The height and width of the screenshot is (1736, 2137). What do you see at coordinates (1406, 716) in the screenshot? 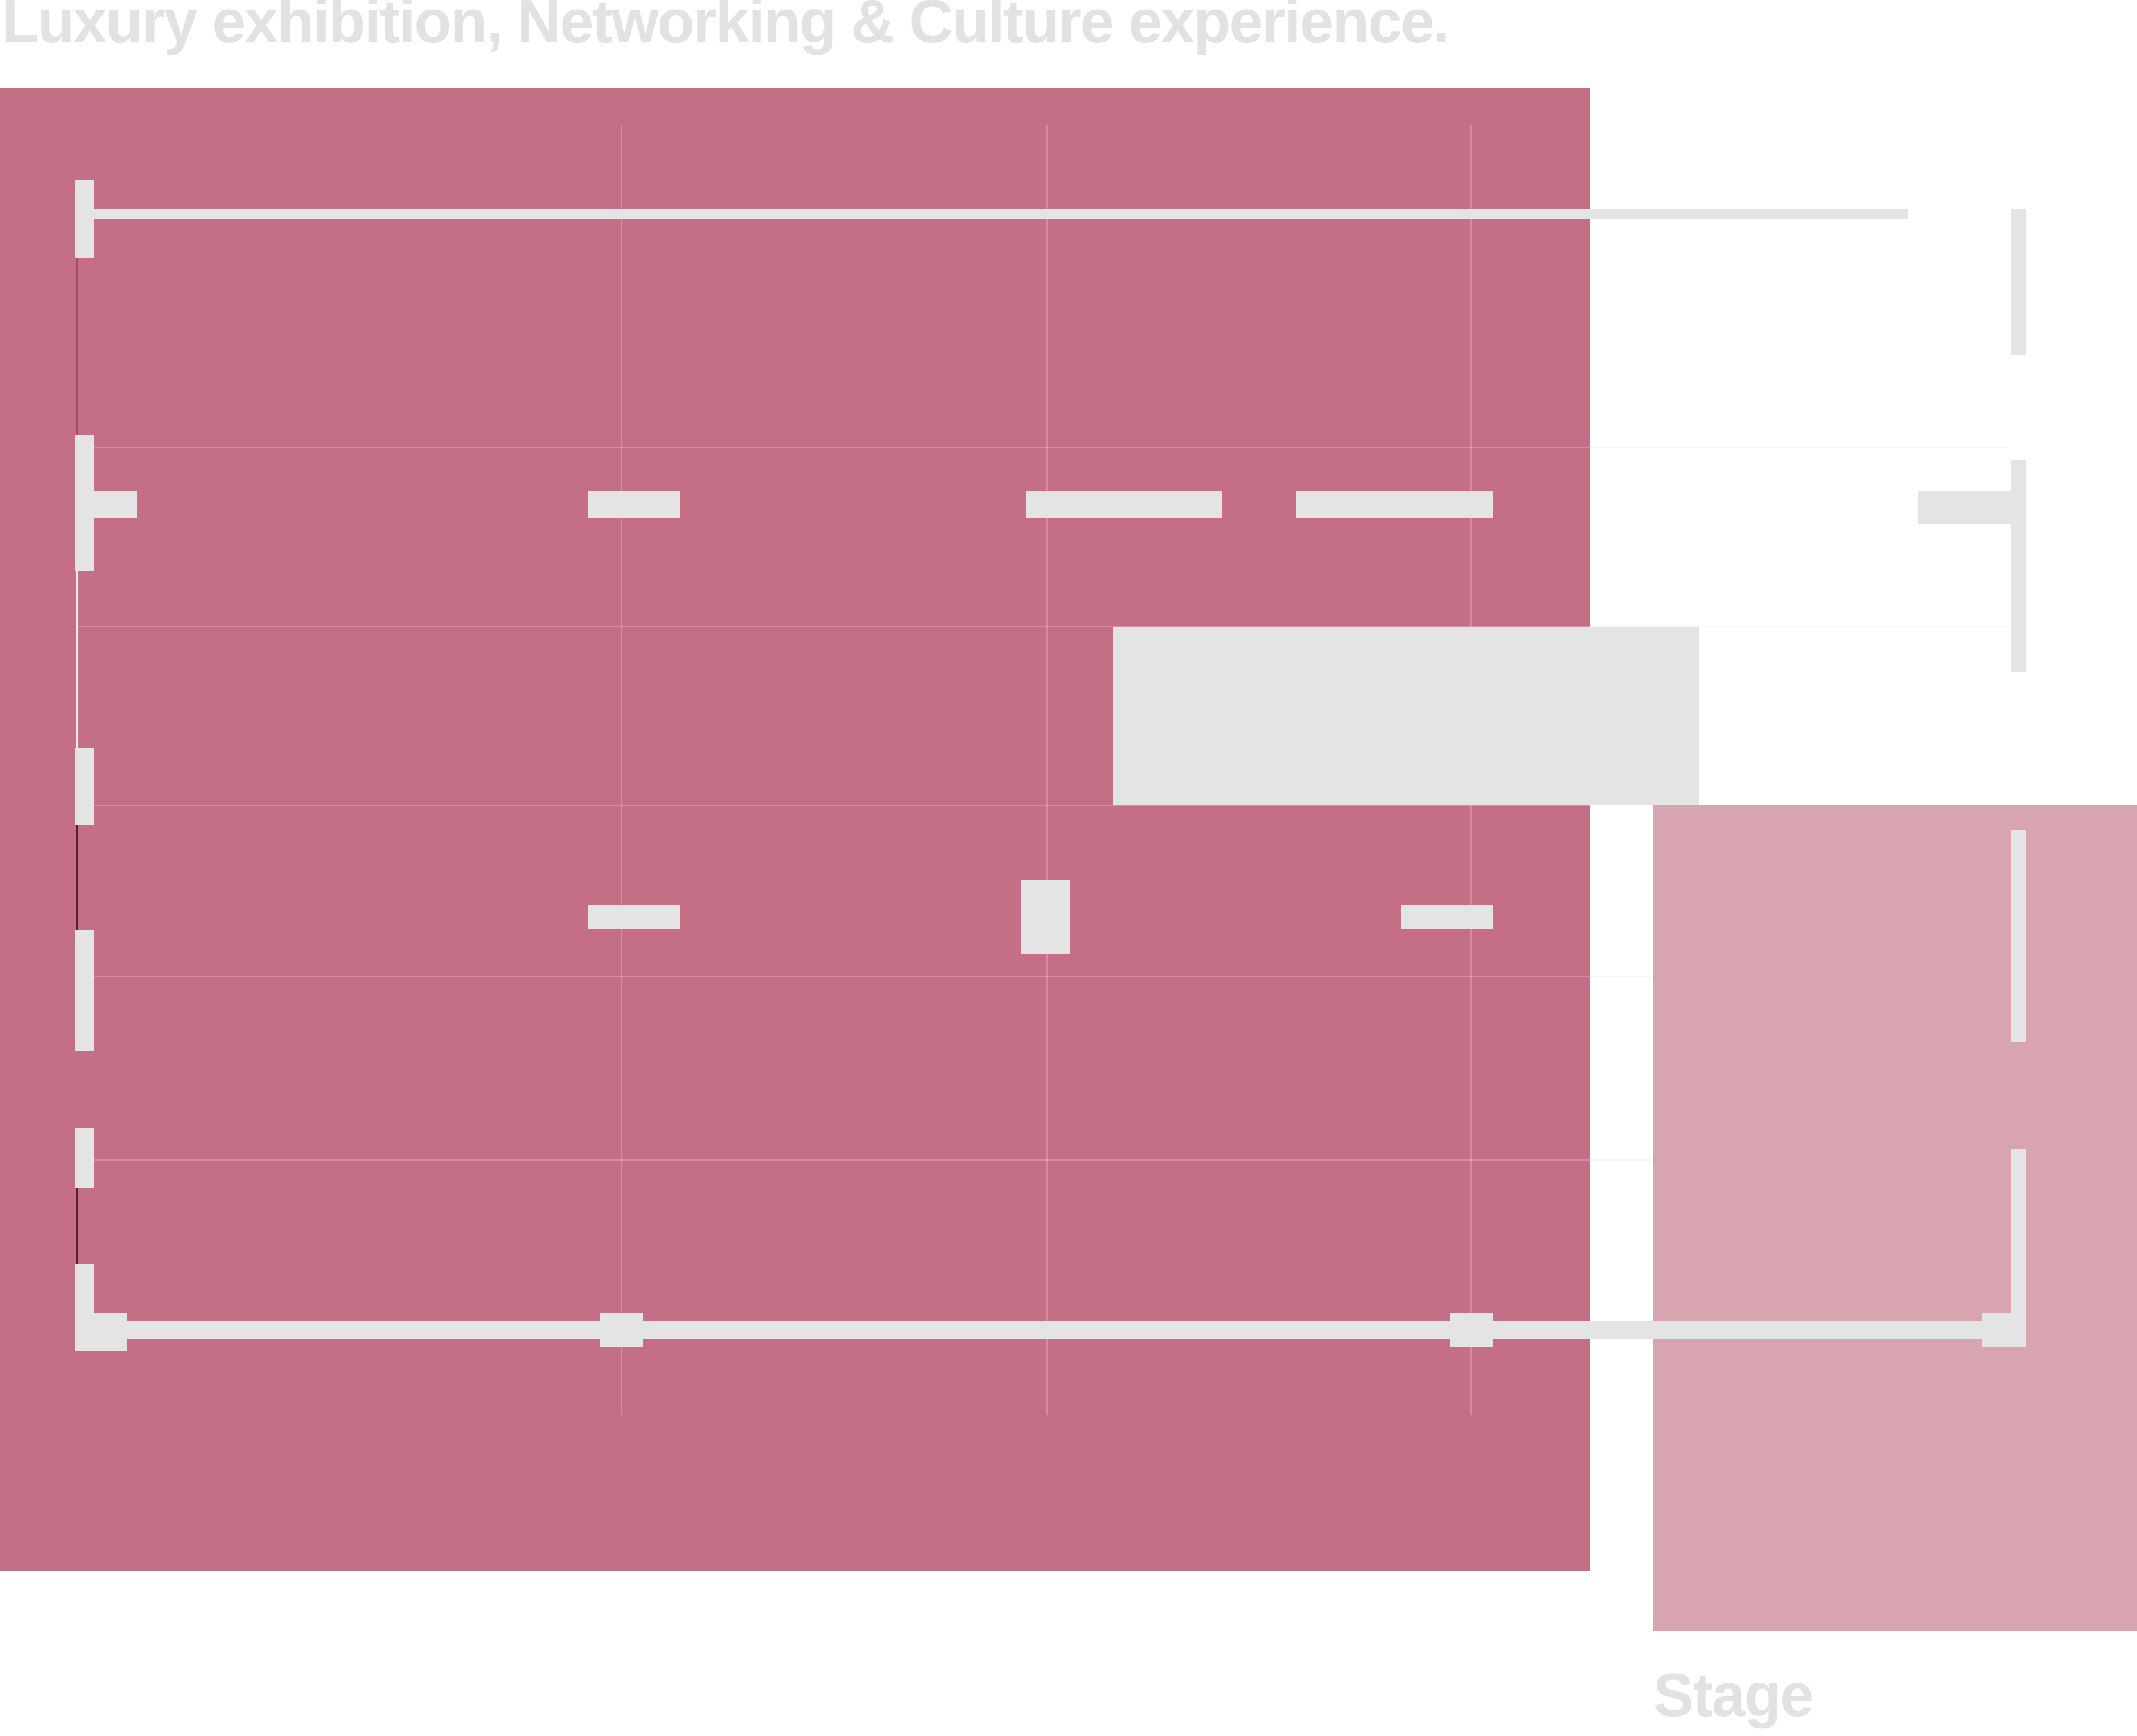
I see `display-block` at bounding box center [1406, 716].